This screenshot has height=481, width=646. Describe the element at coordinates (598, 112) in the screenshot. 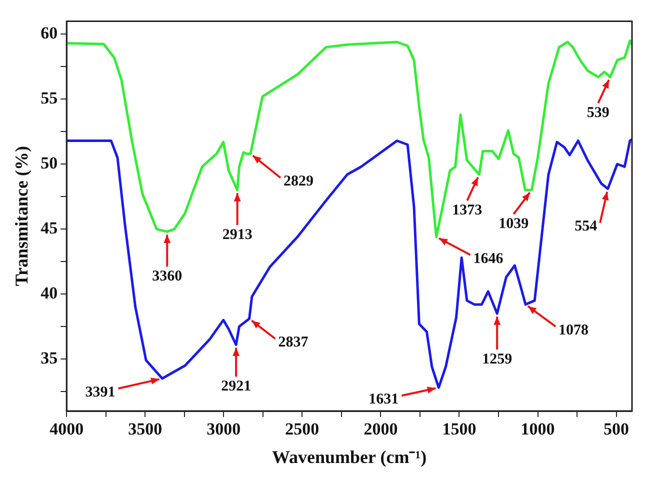

I see `annotation: 539` at that location.